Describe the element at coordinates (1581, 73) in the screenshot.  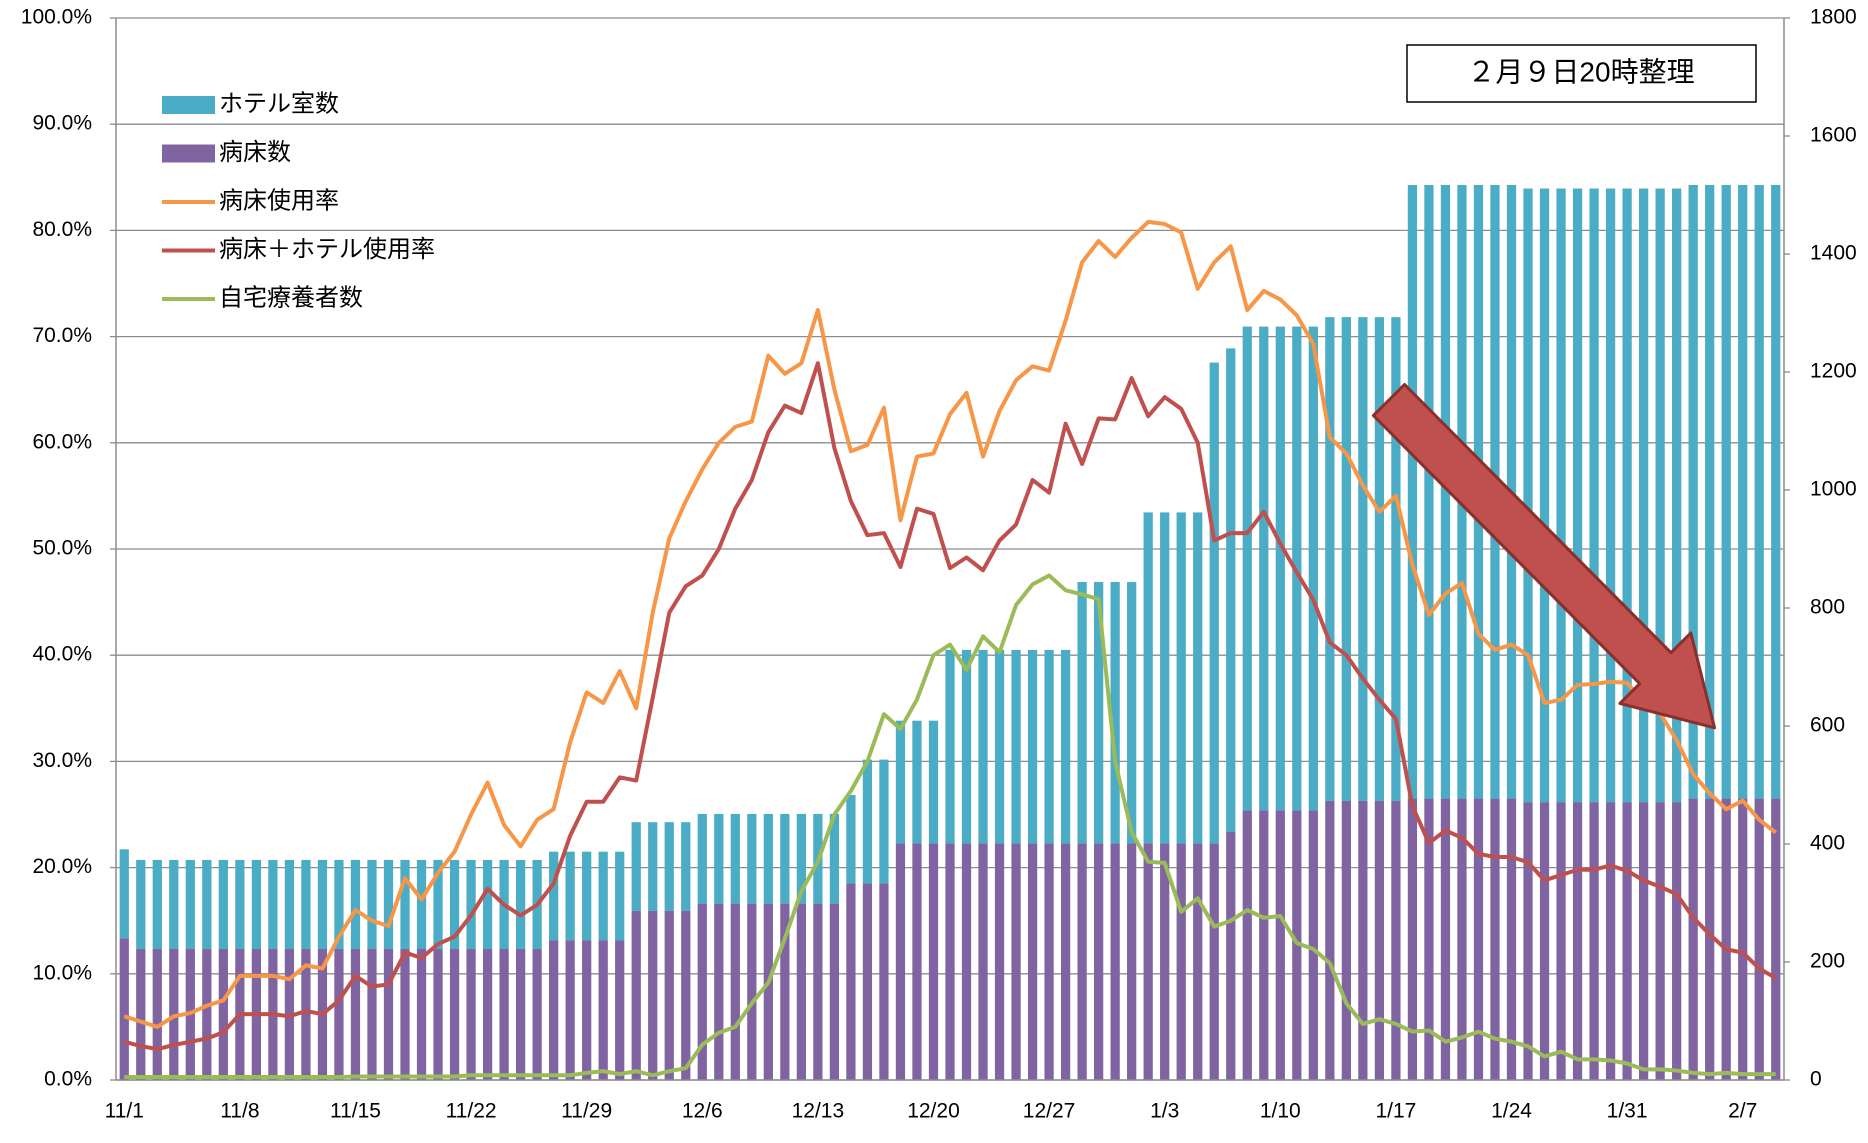
I see `annotation-box` at that location.